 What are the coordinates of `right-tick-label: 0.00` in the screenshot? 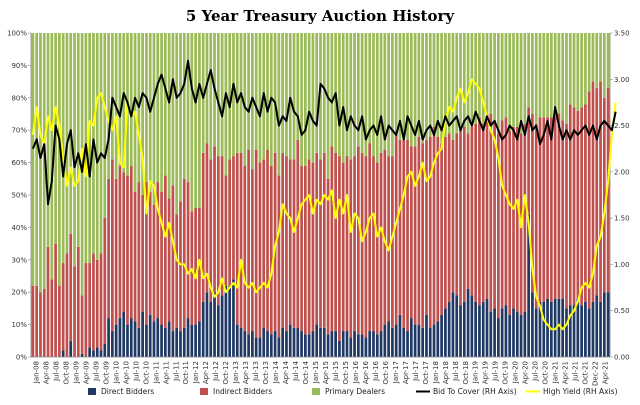 It's located at (622, 358).